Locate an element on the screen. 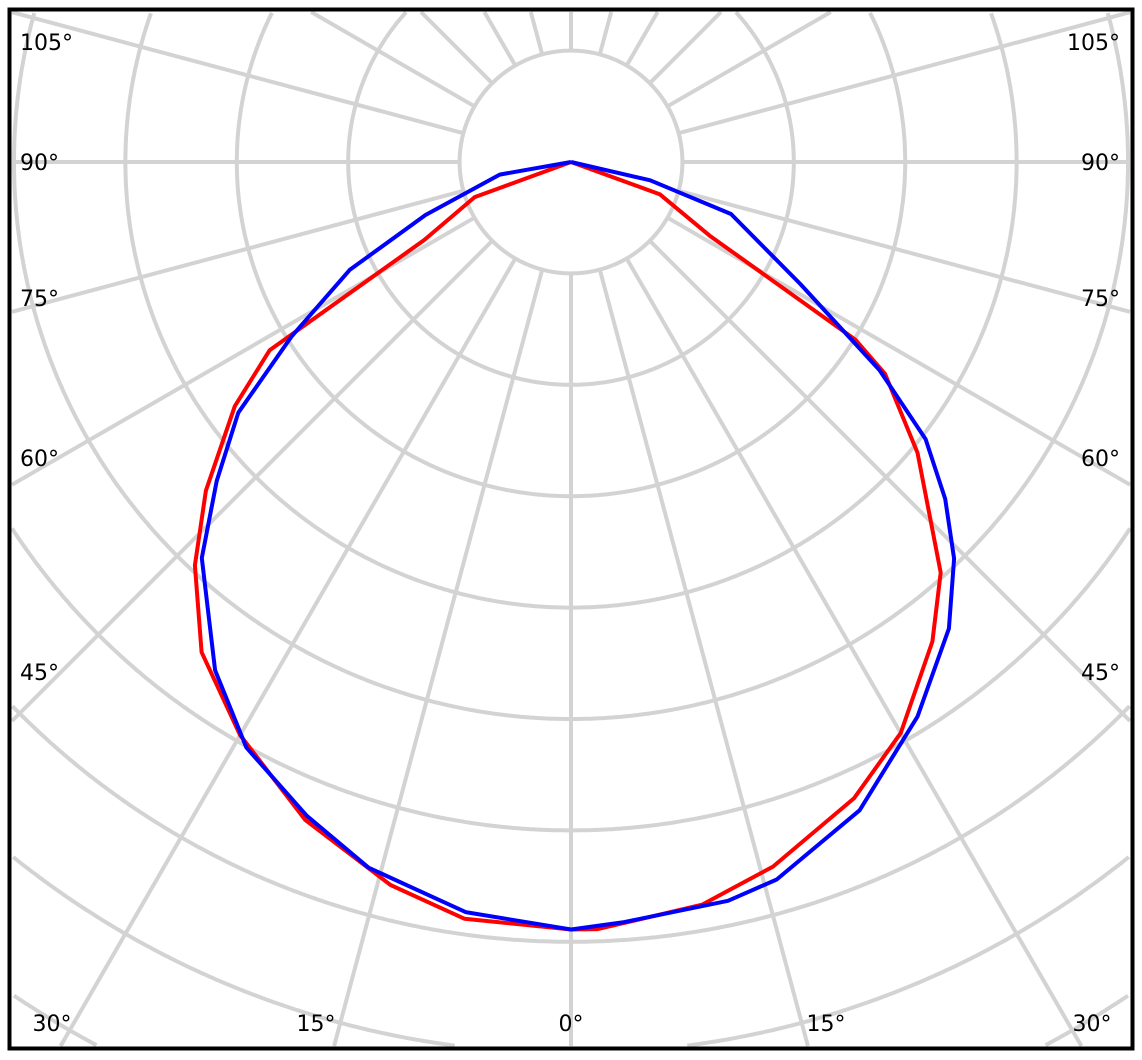  angle-label-left: 90° is located at coordinates (39, 163).